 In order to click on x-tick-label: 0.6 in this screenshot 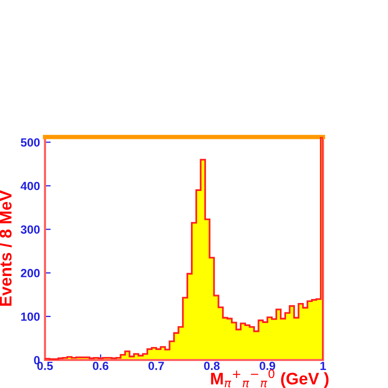, I will do `click(100, 366)`.